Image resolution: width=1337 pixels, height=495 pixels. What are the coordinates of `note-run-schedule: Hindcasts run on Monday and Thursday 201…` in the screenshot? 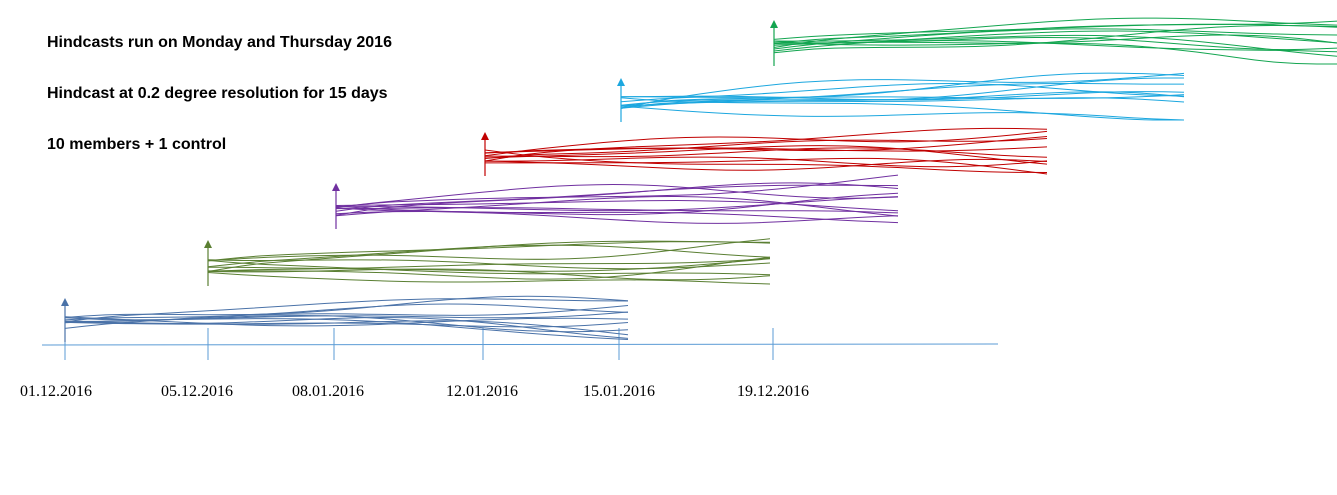 It's located at (219, 42).